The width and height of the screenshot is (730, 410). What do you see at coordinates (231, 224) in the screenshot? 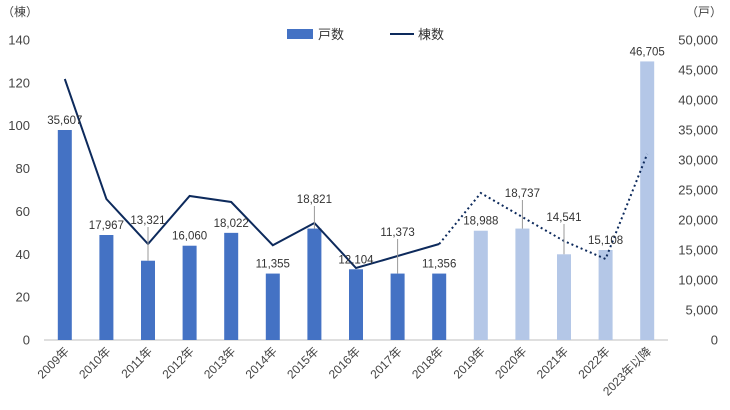
I see `data-label: 18,022` at bounding box center [231, 224].